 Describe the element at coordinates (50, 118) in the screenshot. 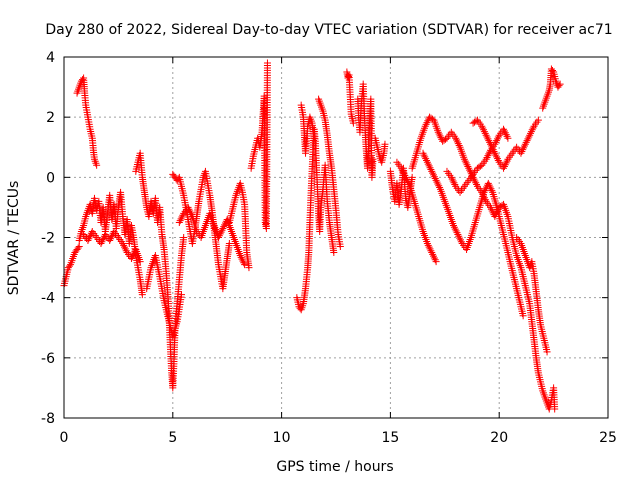

I see `y-tick-label: 2` at that location.